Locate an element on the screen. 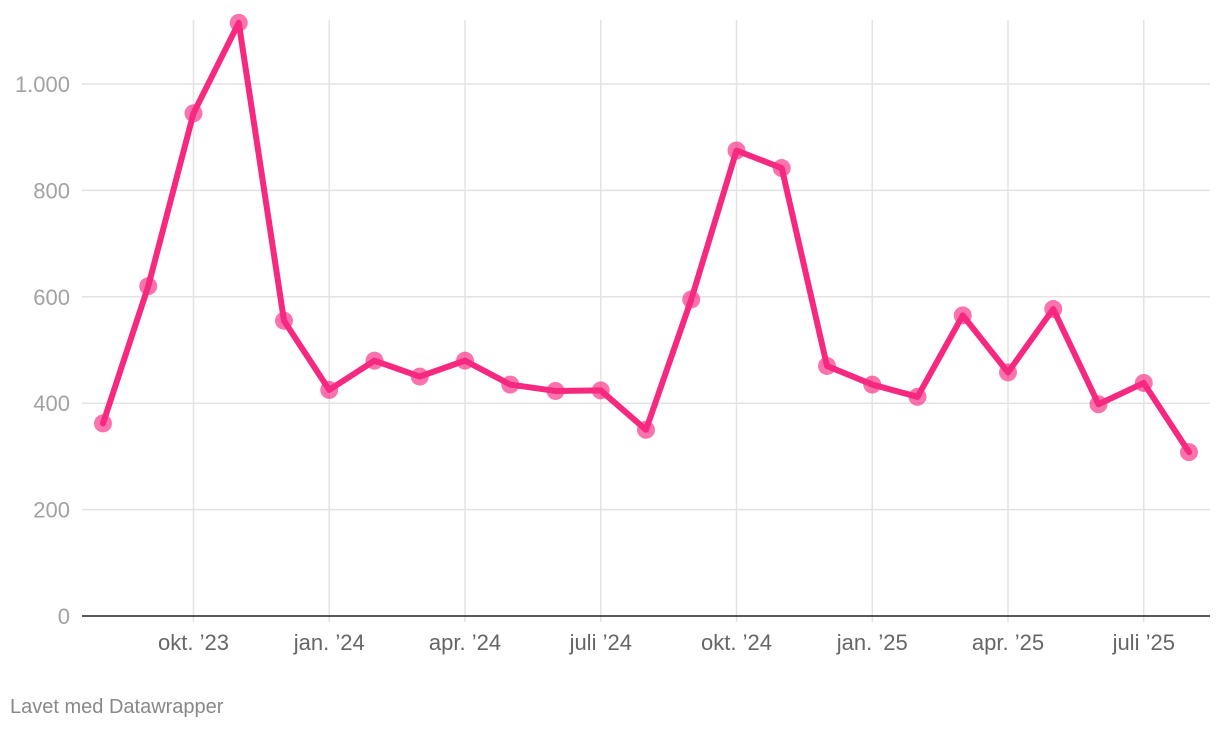 The image size is (1220, 732). y-tick-label: 1.000 is located at coordinates (42, 84).